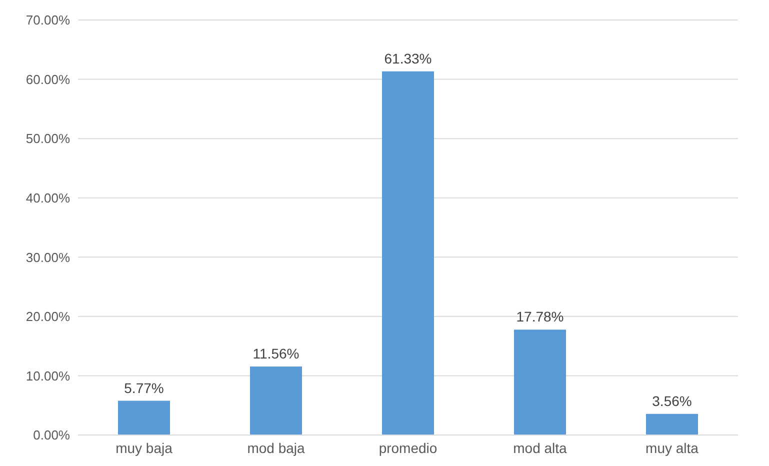 This screenshot has width=769, height=466. Describe the element at coordinates (408, 448) in the screenshot. I see `x-tick-label: promedio` at that location.